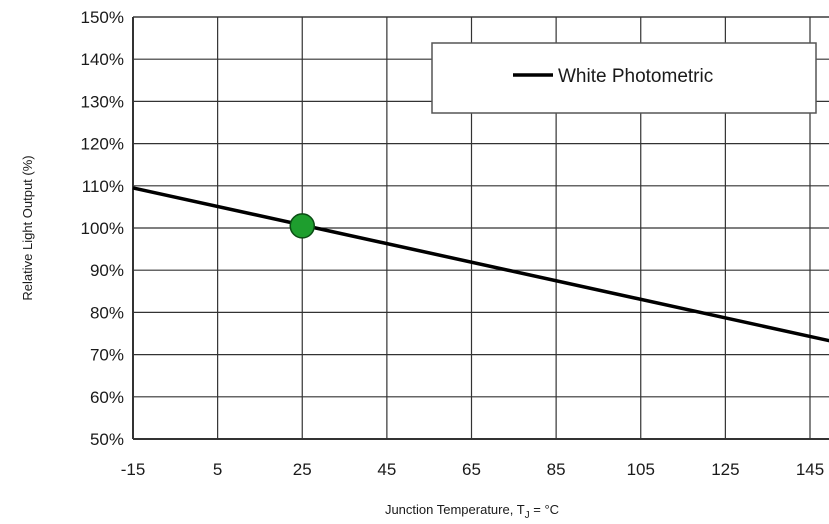 The width and height of the screenshot is (829, 524). I want to click on x-tick-label: 5, so click(217, 469).